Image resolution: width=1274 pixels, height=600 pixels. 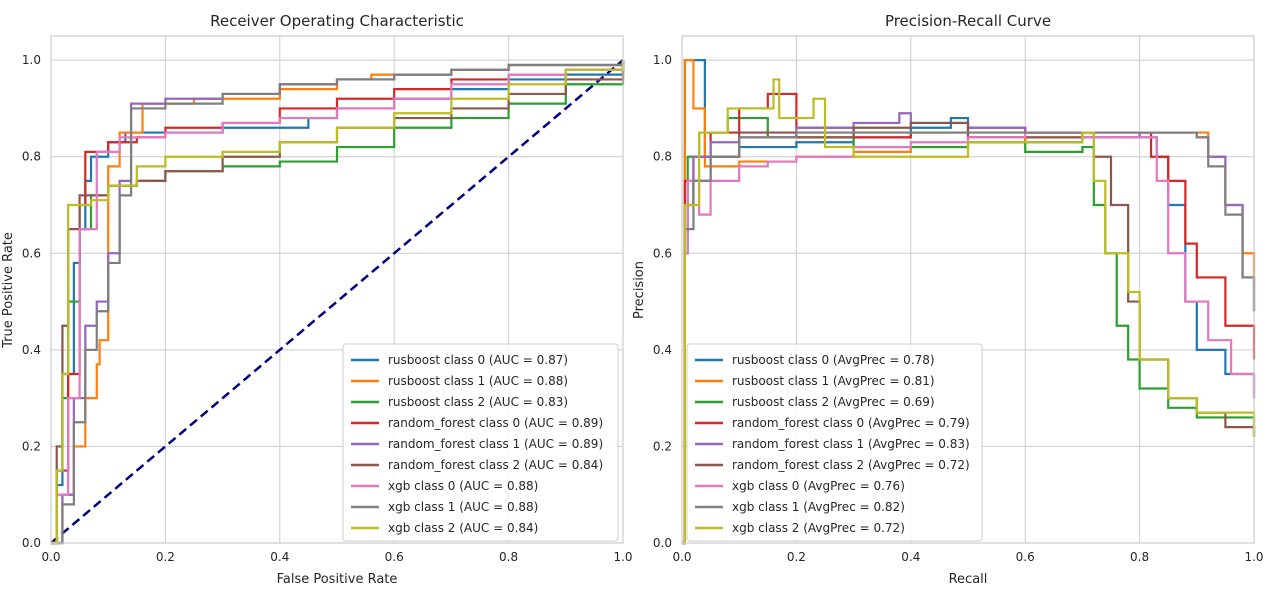 What do you see at coordinates (818, 507) in the screenshot?
I see `pr-legend-label-7: xgb class 1 (AvgPrec = 0.82)` at bounding box center [818, 507].